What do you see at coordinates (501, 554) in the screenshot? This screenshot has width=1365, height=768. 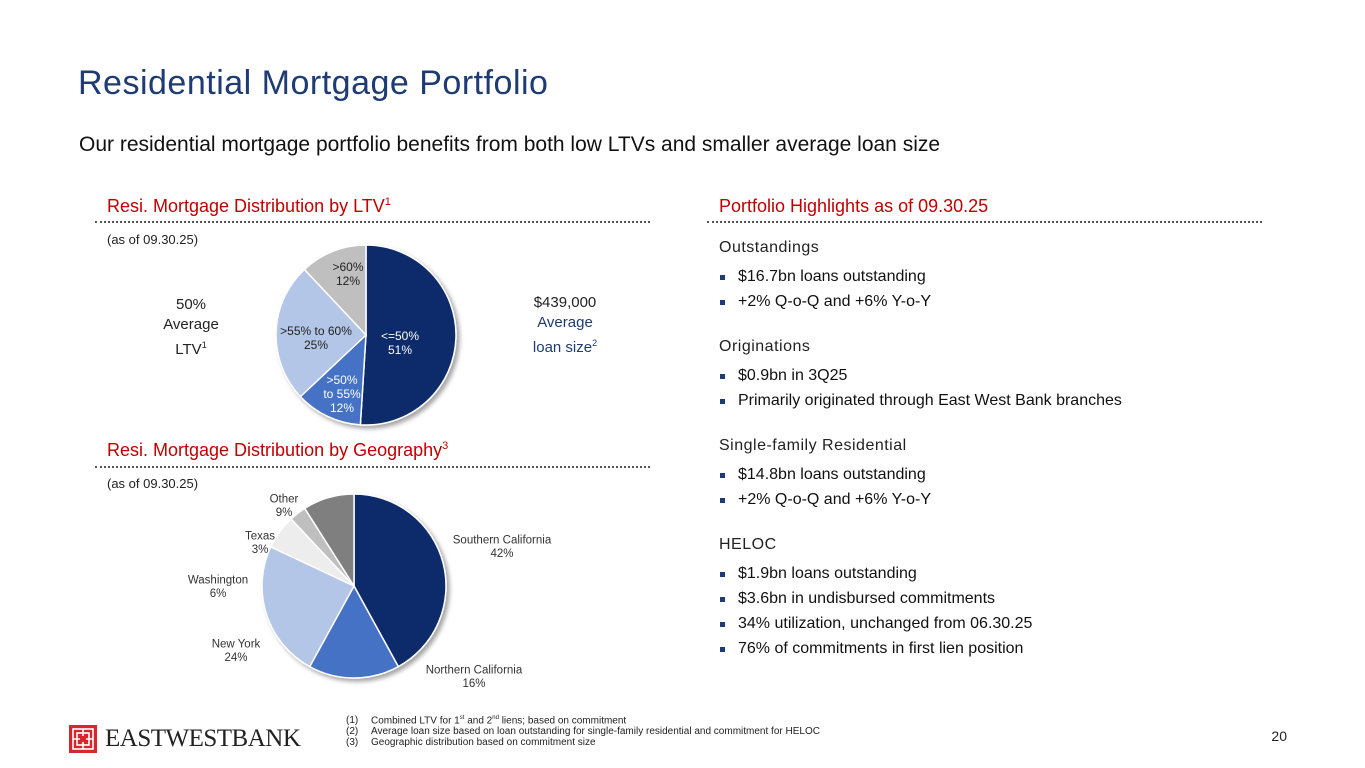 I see `pie-slice-label: 42%` at bounding box center [501, 554].